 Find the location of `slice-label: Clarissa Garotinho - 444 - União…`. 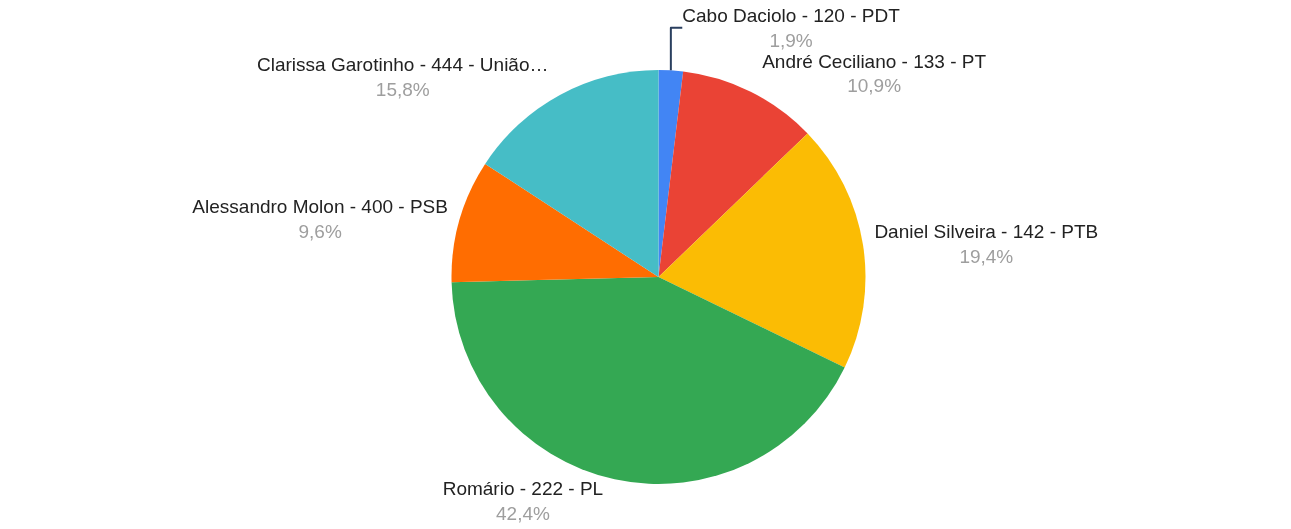

slice-label: Clarissa Garotinho - 444 - União… is located at coordinates (403, 65).